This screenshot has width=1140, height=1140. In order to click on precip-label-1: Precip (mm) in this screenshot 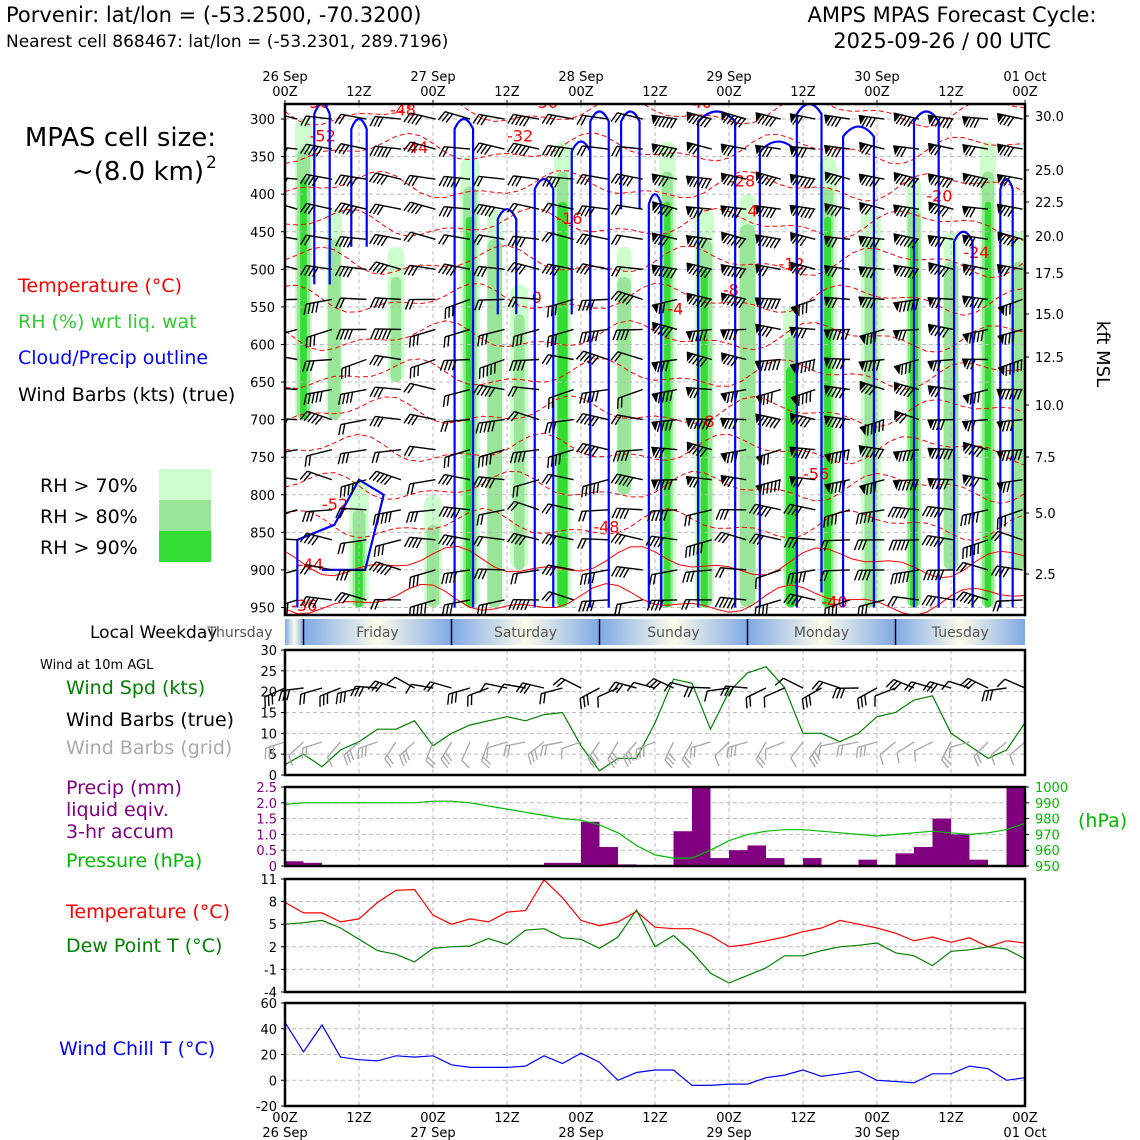, I will do `click(124, 788)`.